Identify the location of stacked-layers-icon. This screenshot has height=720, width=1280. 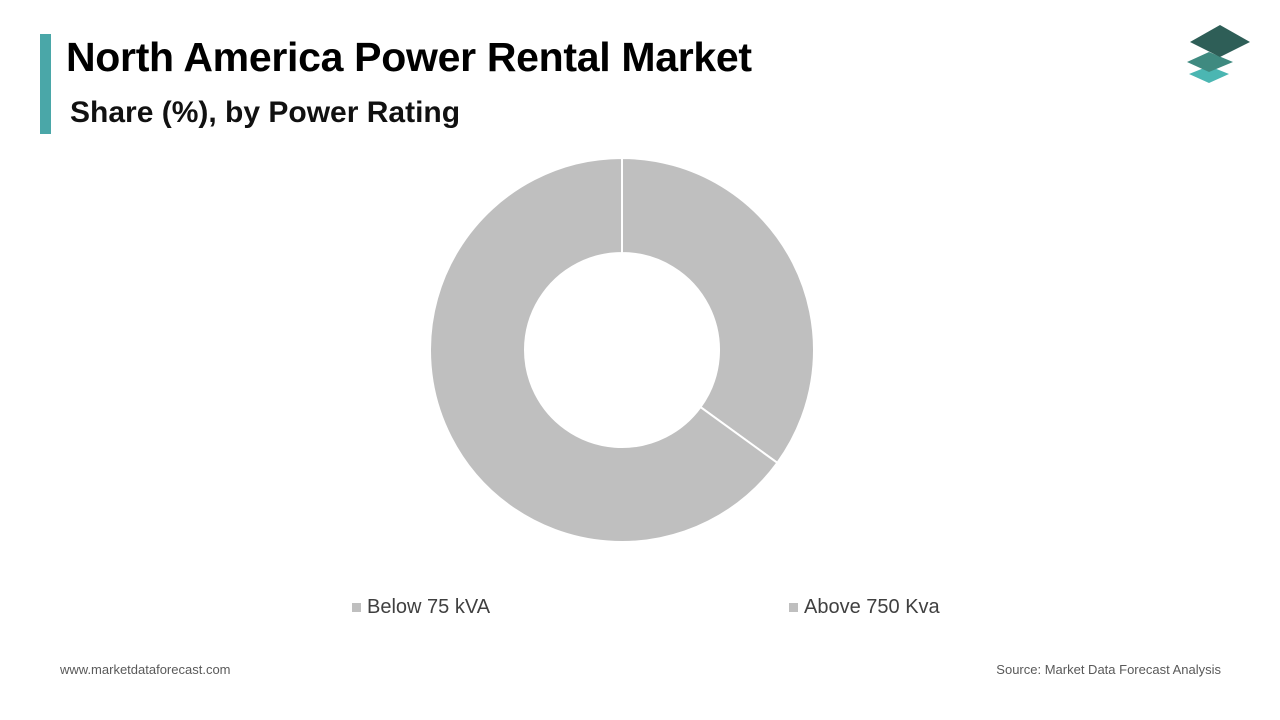
(1218, 54).